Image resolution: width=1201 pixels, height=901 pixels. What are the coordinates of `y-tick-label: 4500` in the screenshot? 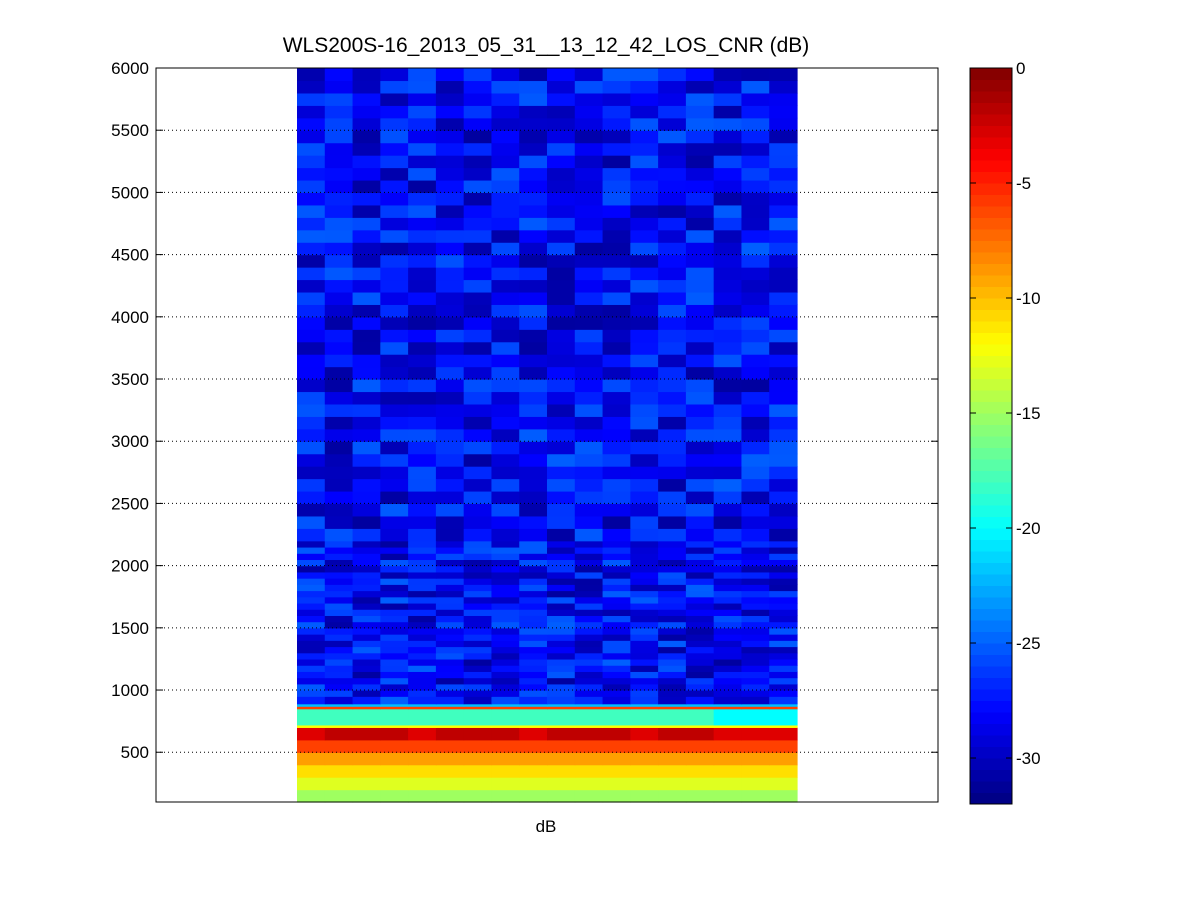 It's located at (130, 255).